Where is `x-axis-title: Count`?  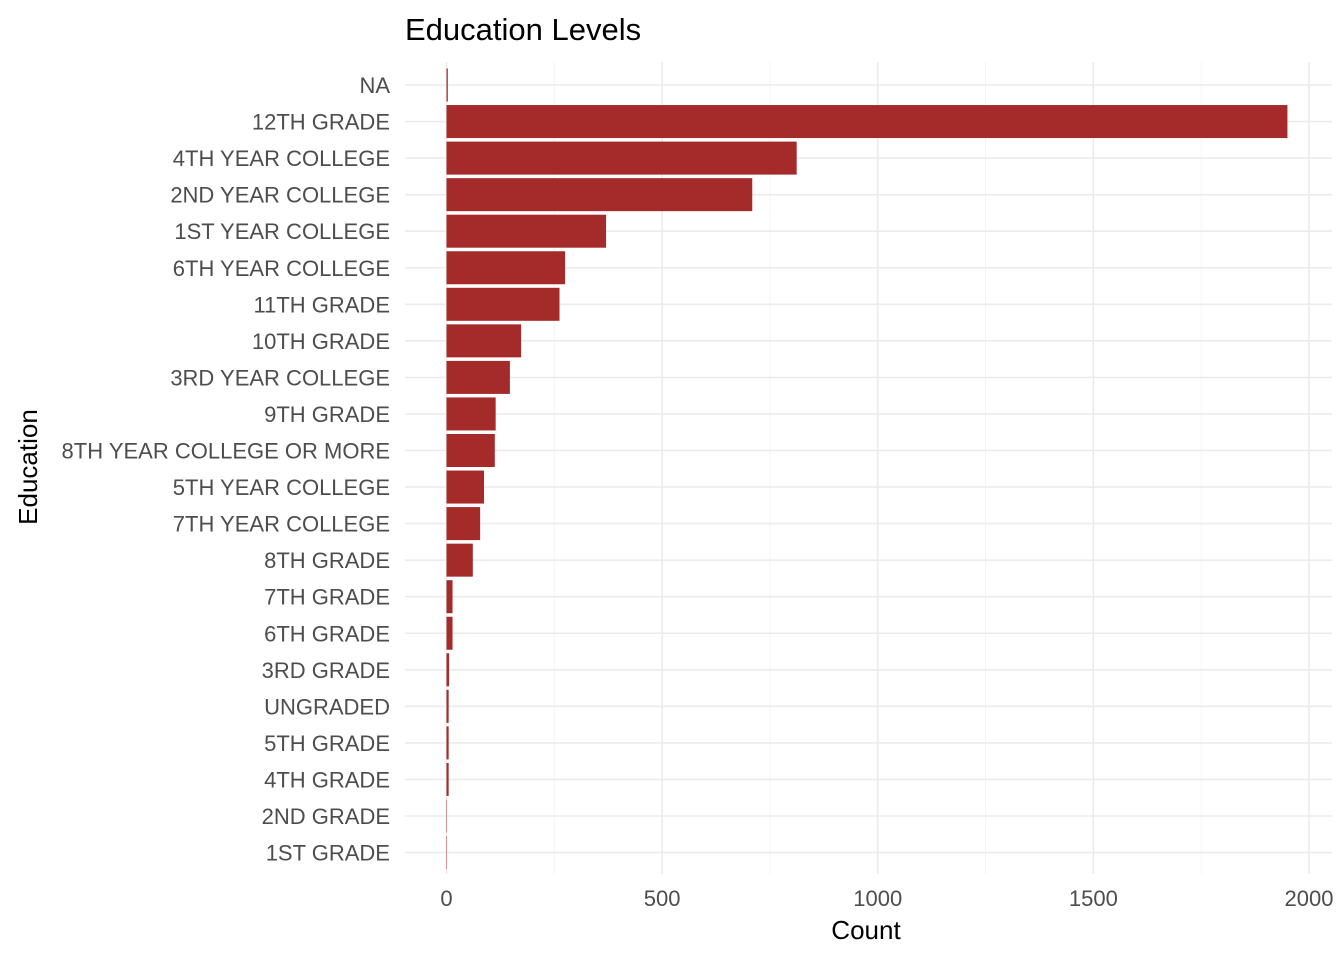
x-axis-title: Count is located at coordinates (866, 930).